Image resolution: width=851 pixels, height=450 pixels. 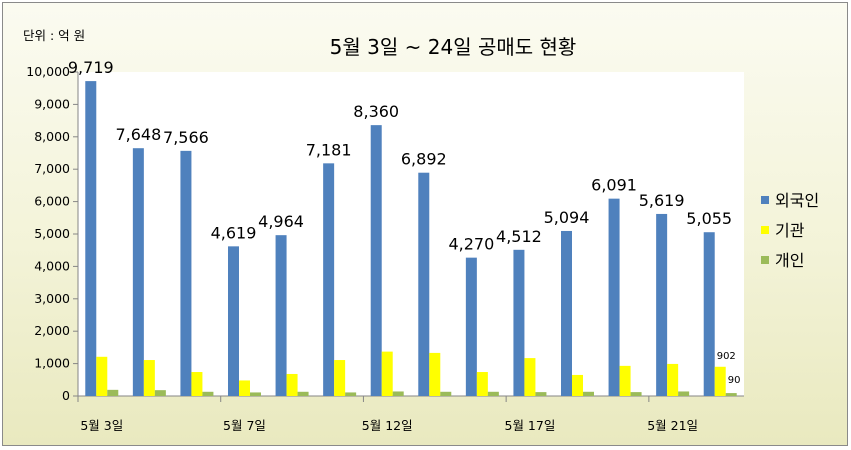 I want to click on data-label: 4,270, so click(x=471, y=244).